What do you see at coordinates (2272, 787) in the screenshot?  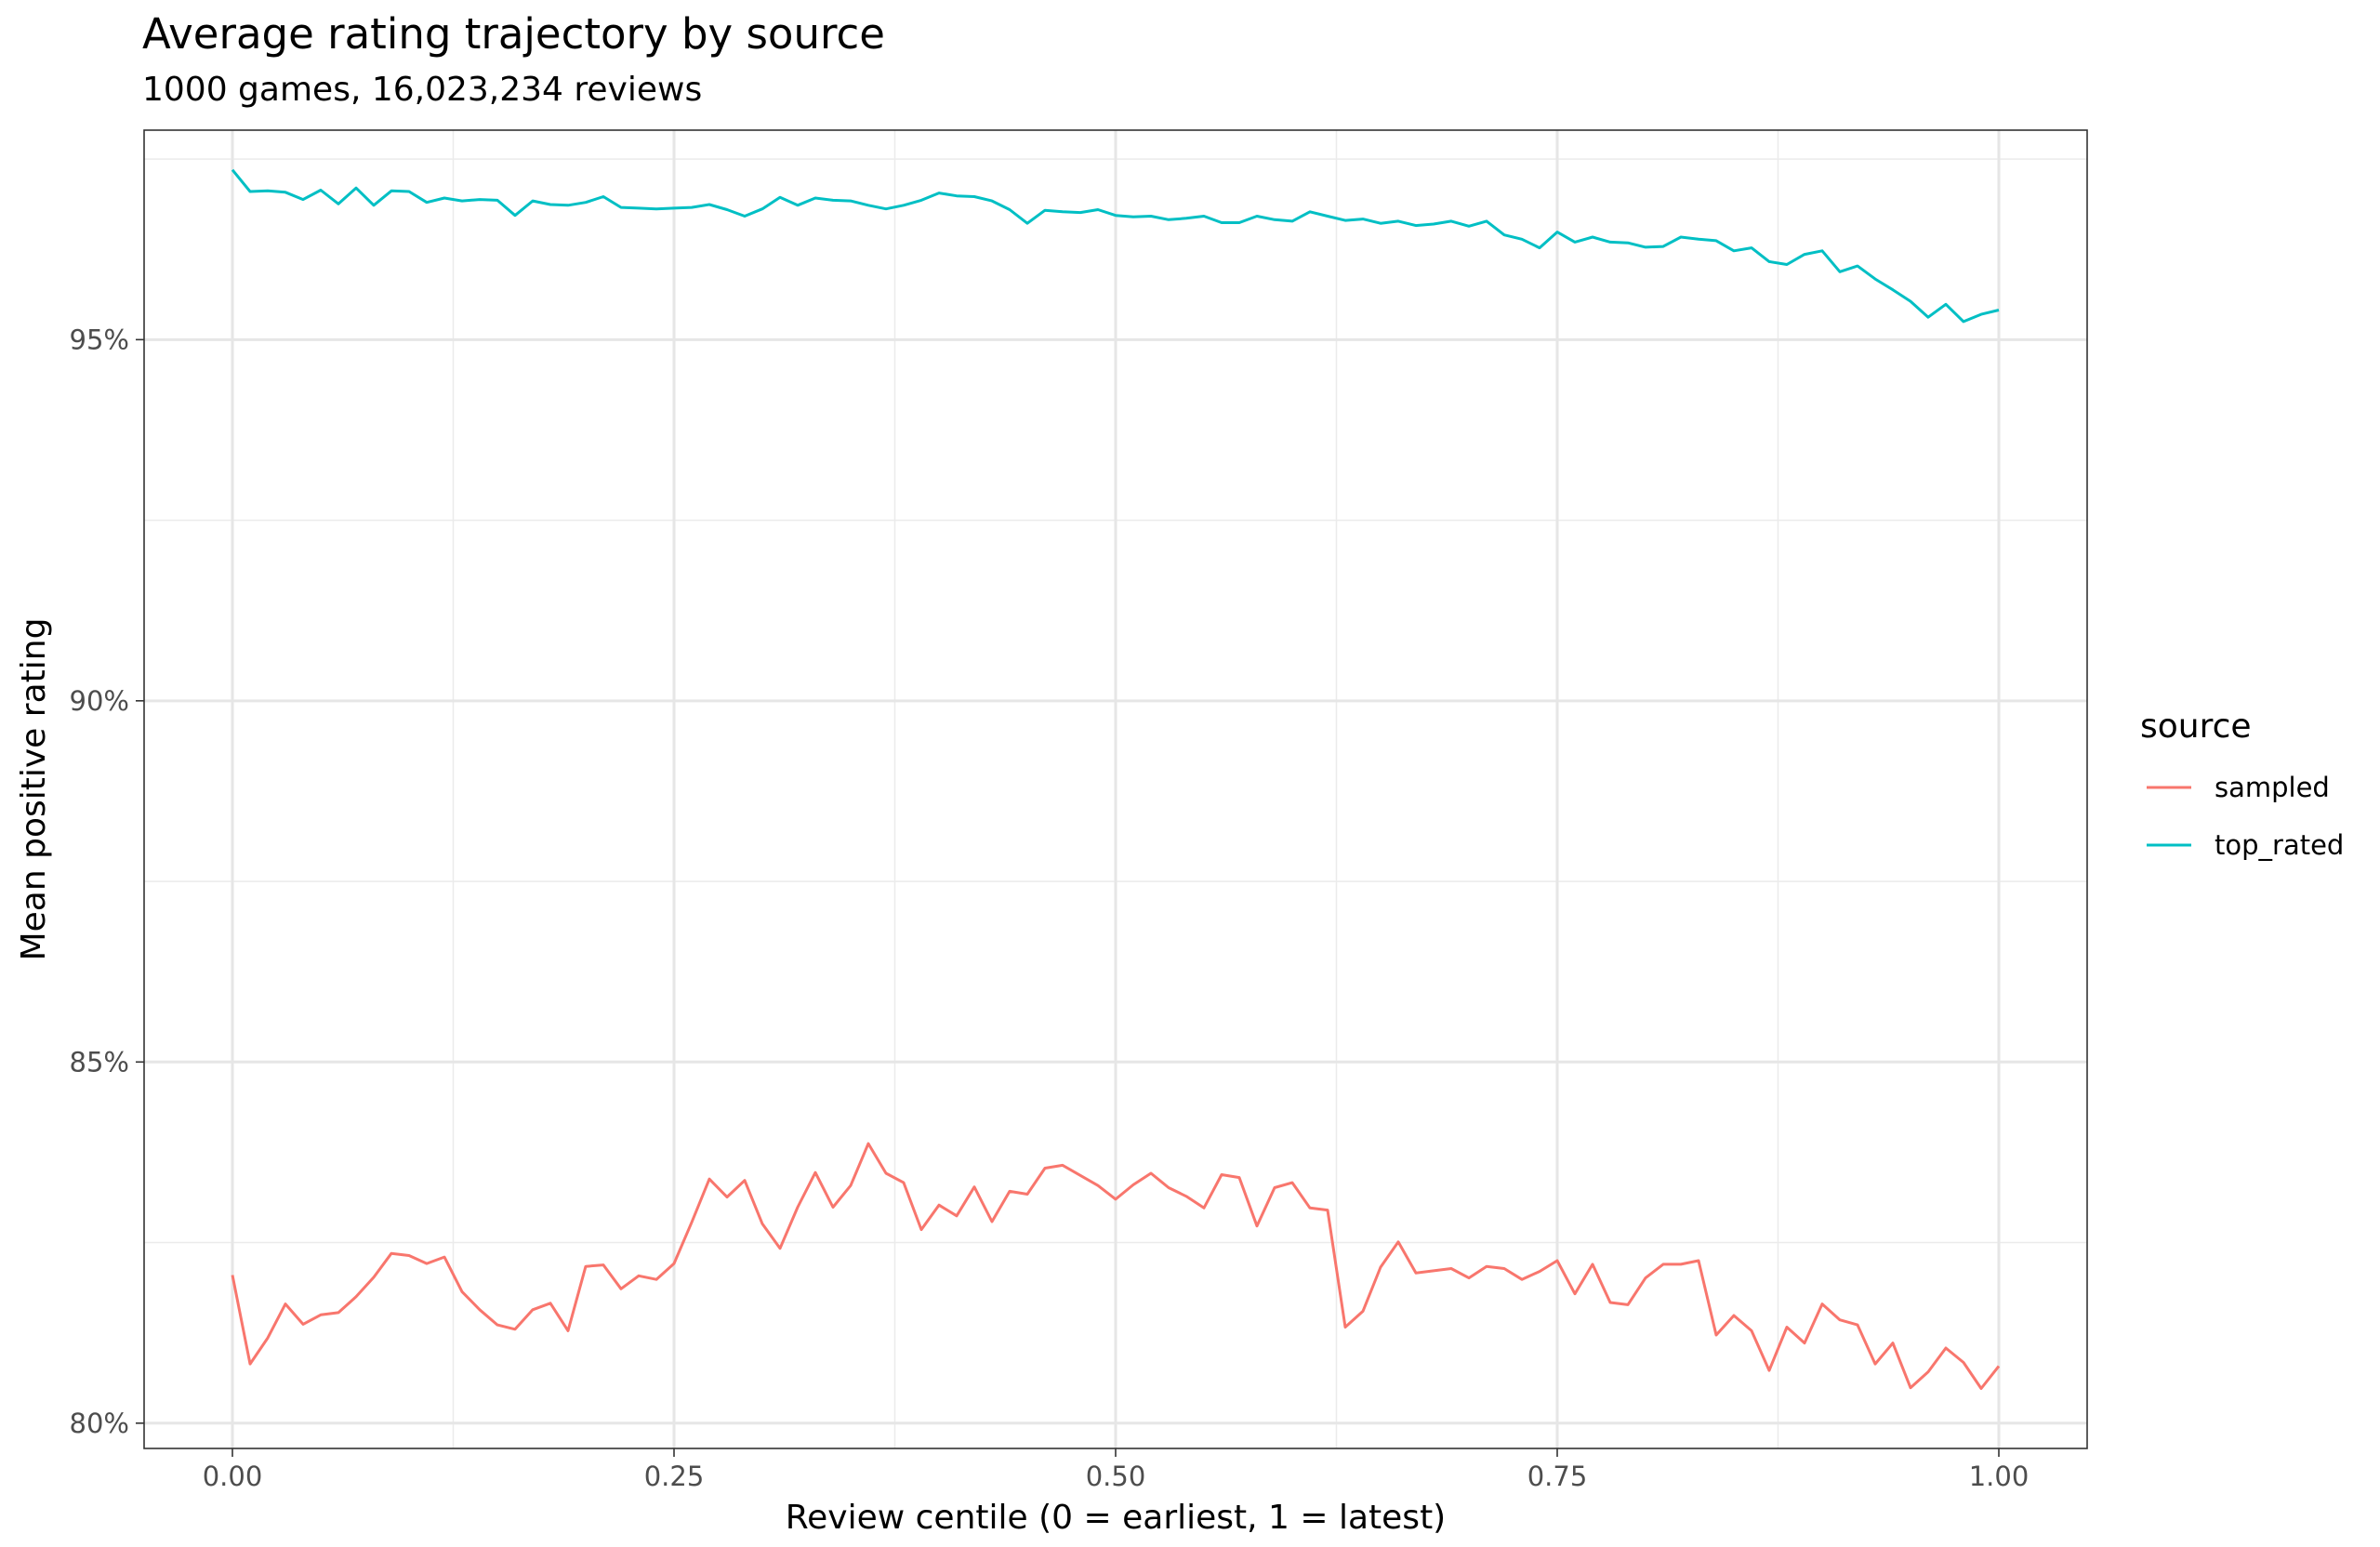 I see `legend-label-sampled: sampled` at bounding box center [2272, 787].